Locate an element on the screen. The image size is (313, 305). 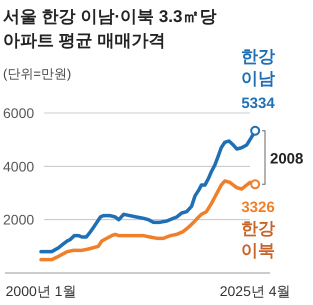
x-tick-label: 2025년 4월 is located at coordinates (255, 291).